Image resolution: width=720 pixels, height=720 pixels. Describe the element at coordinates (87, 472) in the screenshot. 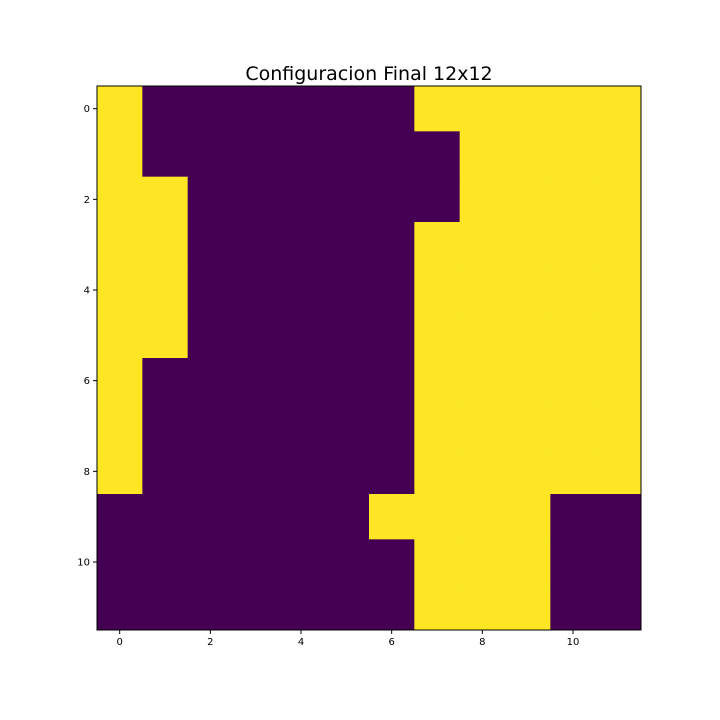

I see `y-tick-label: 8` at that location.